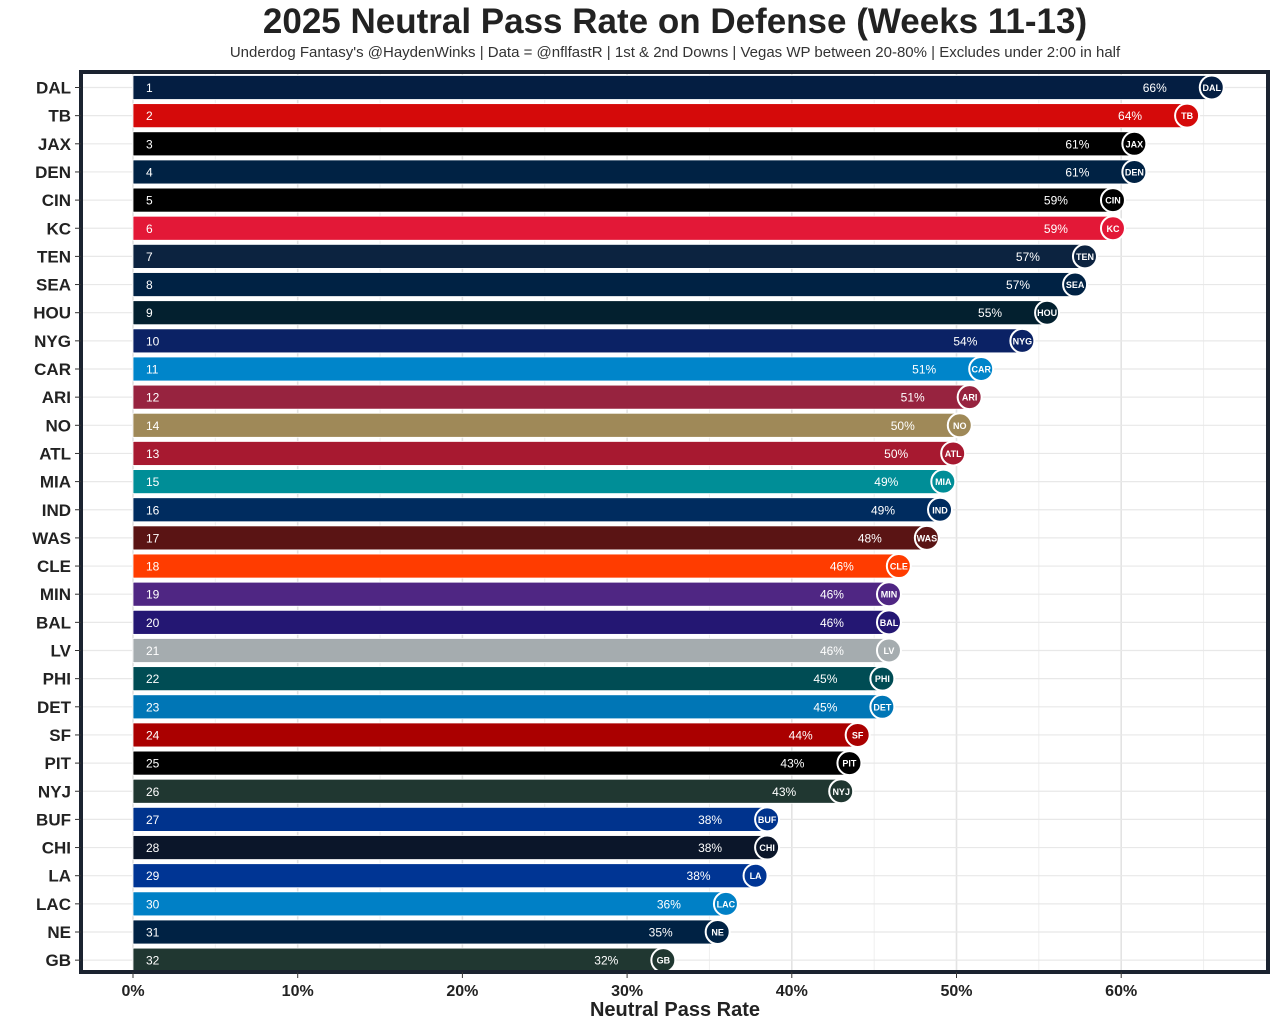 This screenshot has height=1029, width=1280. I want to click on team-logo-text: TEN, so click(1085, 257).